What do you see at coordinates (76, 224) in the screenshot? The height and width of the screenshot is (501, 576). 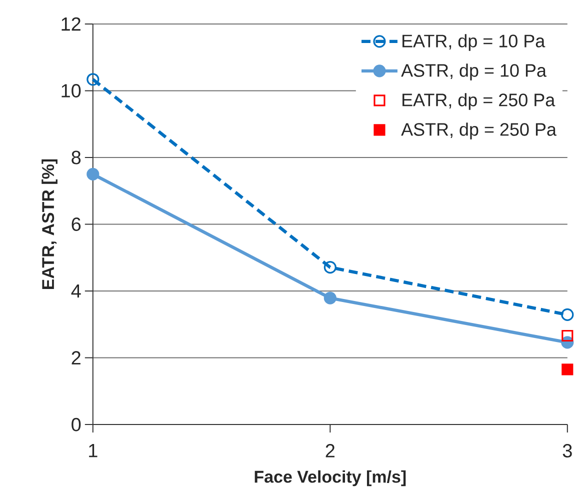 I see `y-tick-label: 6` at bounding box center [76, 224].